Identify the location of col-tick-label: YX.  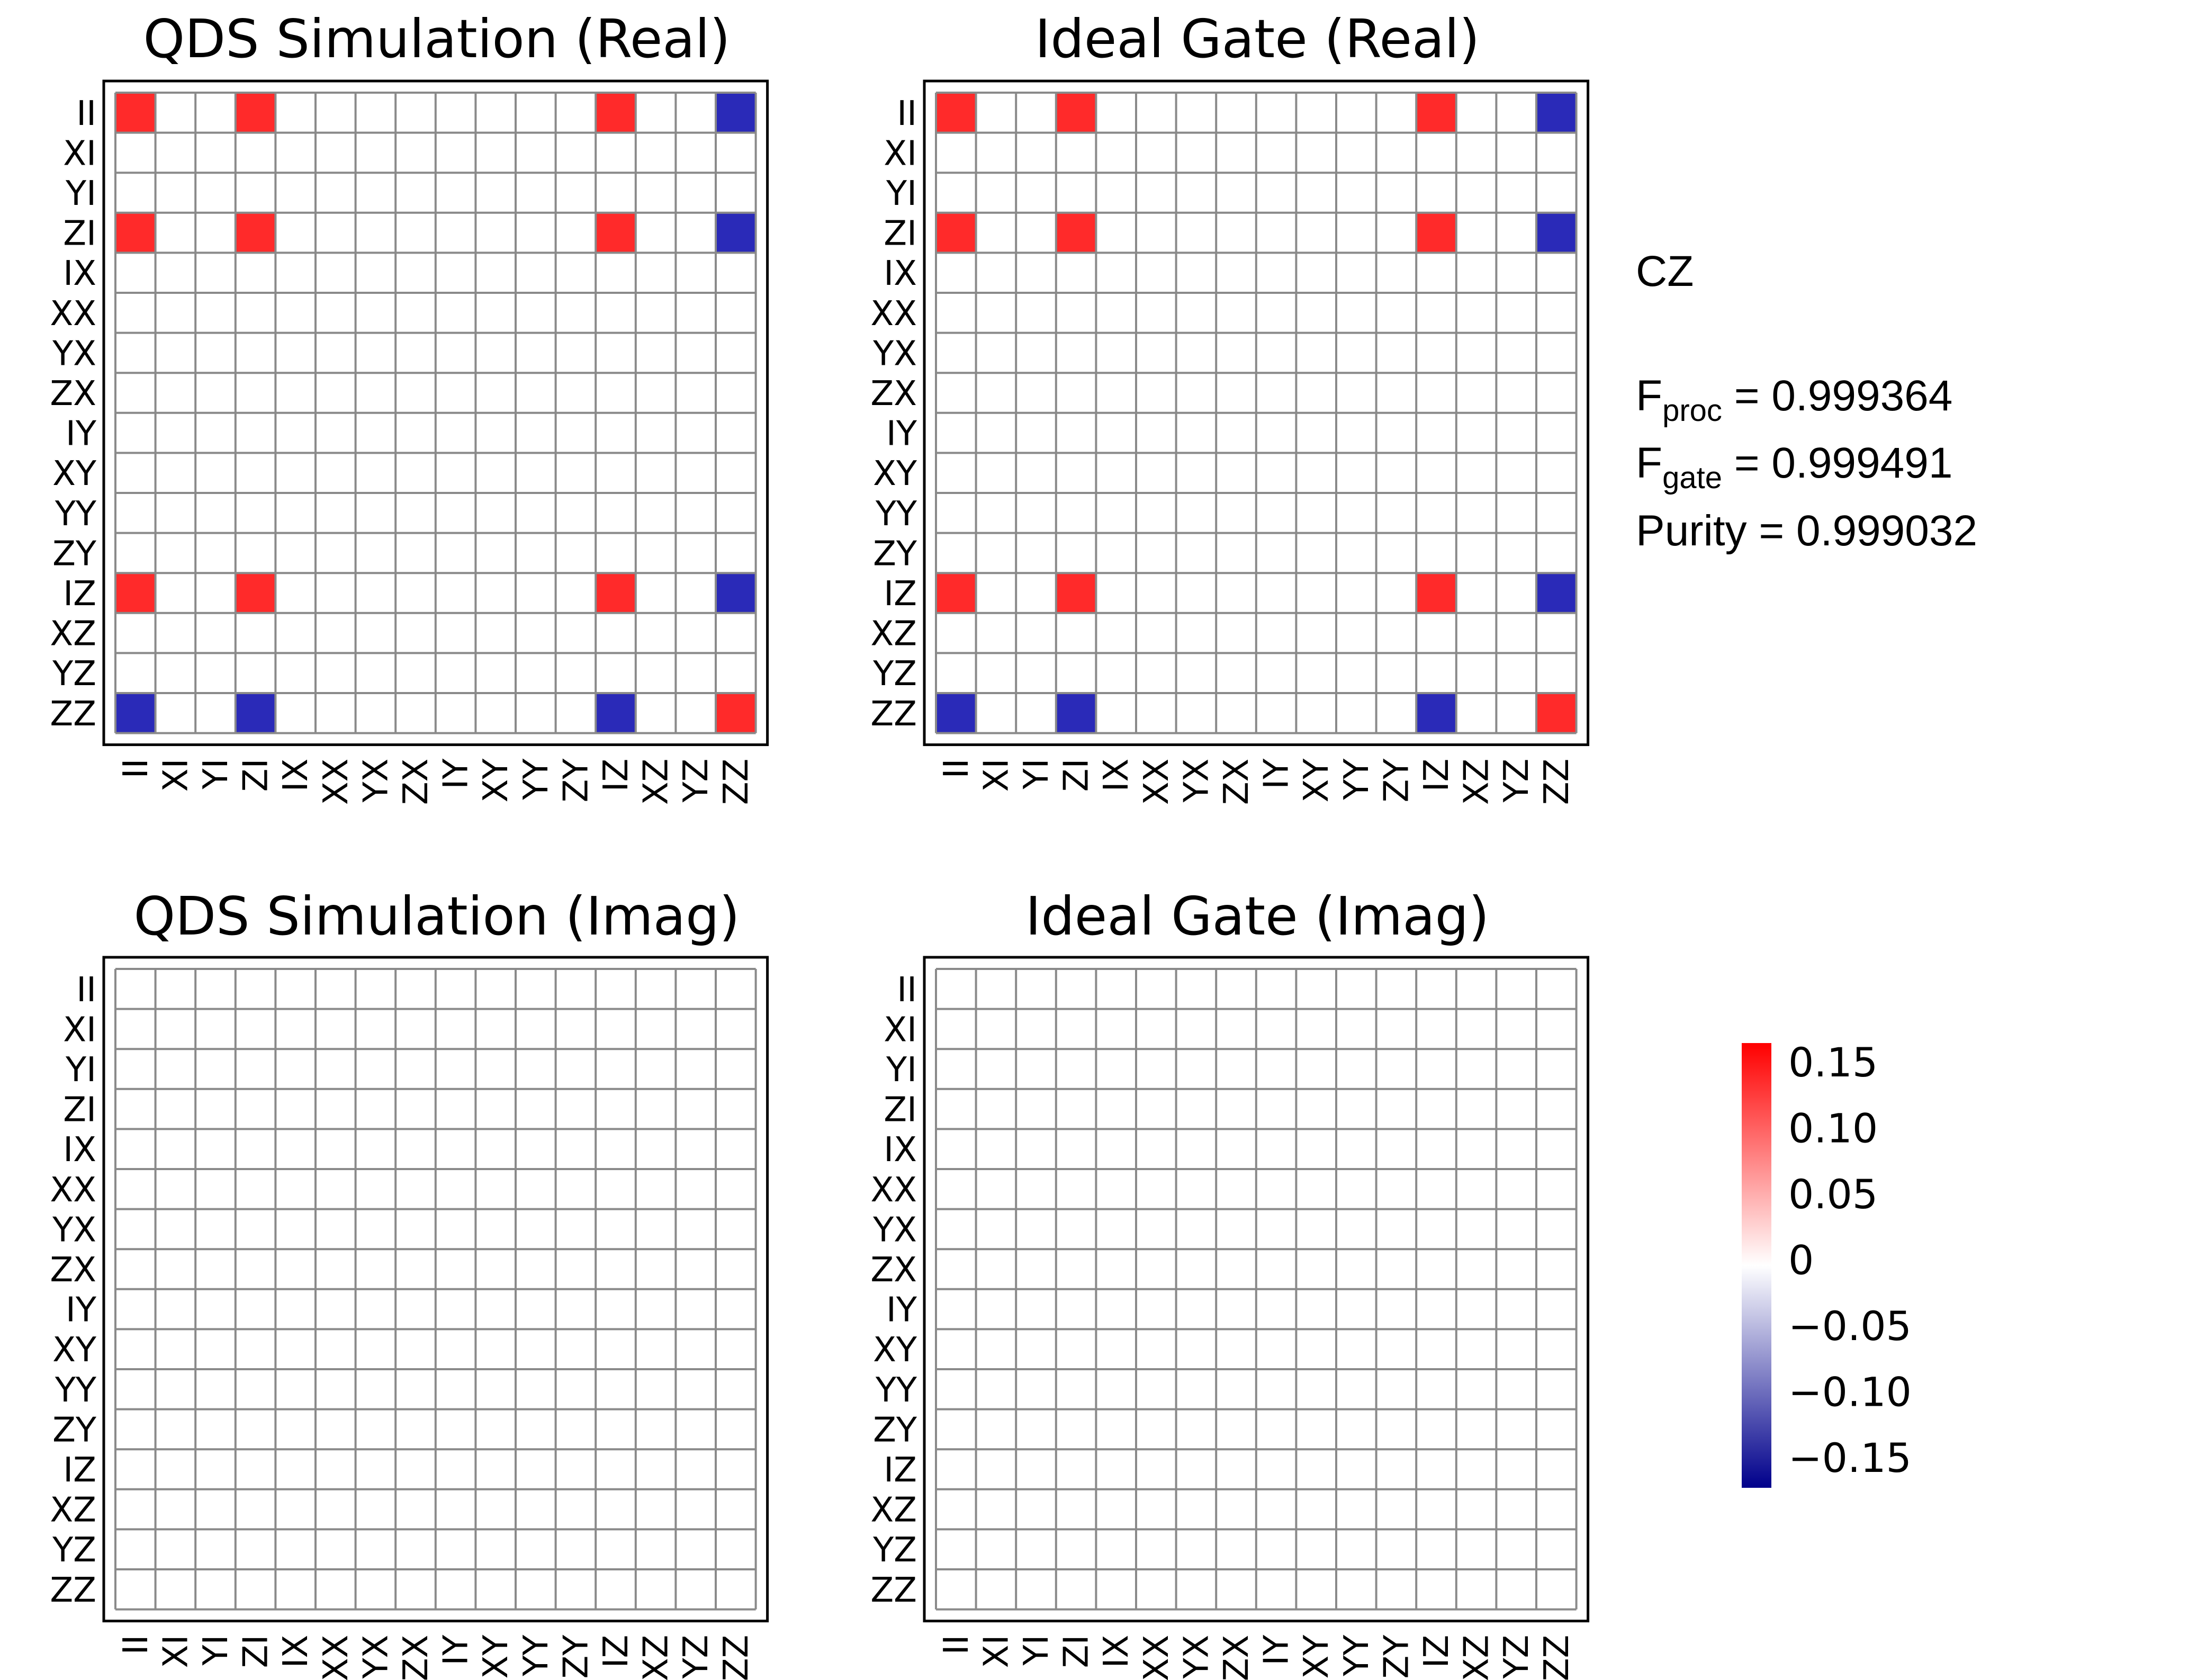
(1196, 781).